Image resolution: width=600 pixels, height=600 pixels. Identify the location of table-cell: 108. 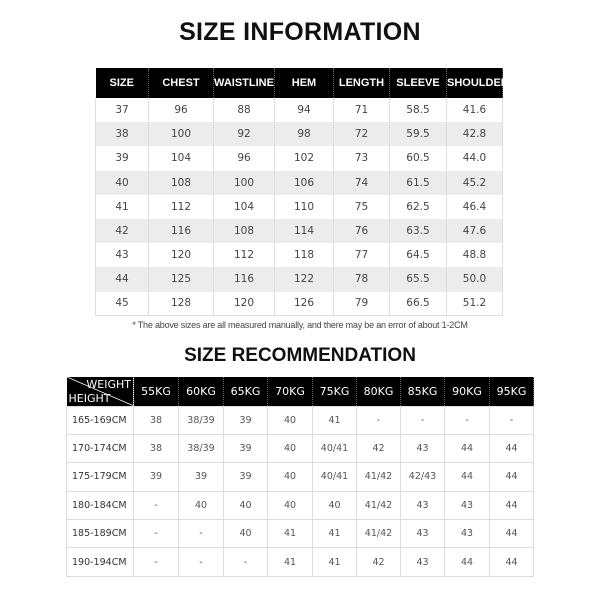
(181, 182).